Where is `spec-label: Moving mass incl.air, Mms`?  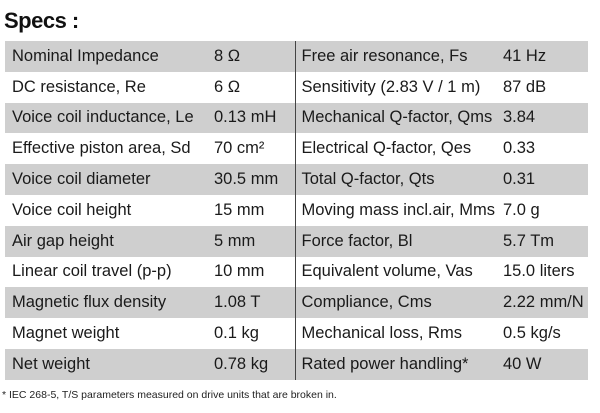
spec-label: Moving mass incl.air, Mms is located at coordinates (397, 210).